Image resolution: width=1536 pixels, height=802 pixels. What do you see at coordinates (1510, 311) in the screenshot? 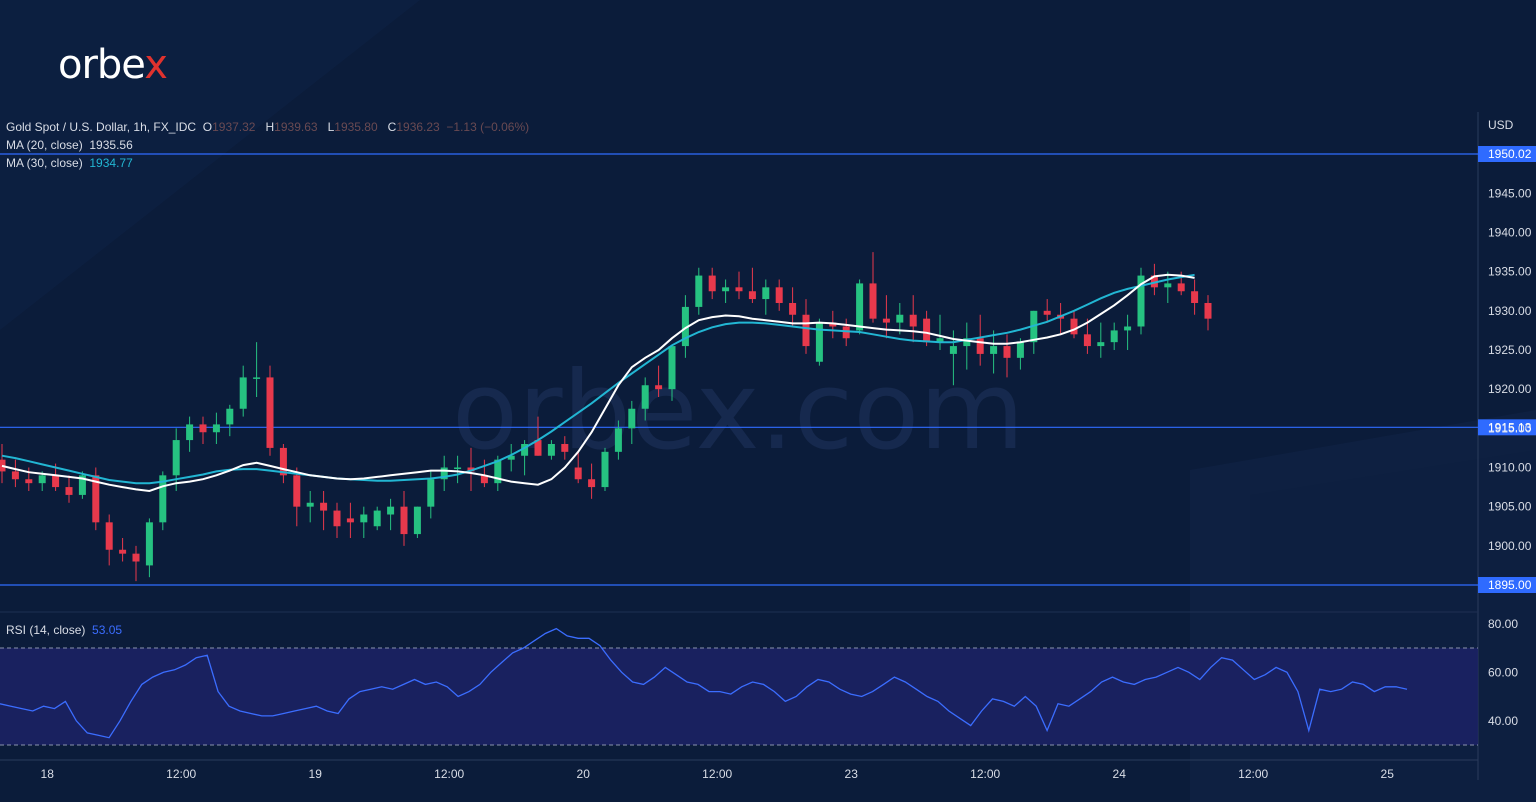
I see `price-tick-label: 1930.00` at bounding box center [1510, 311].